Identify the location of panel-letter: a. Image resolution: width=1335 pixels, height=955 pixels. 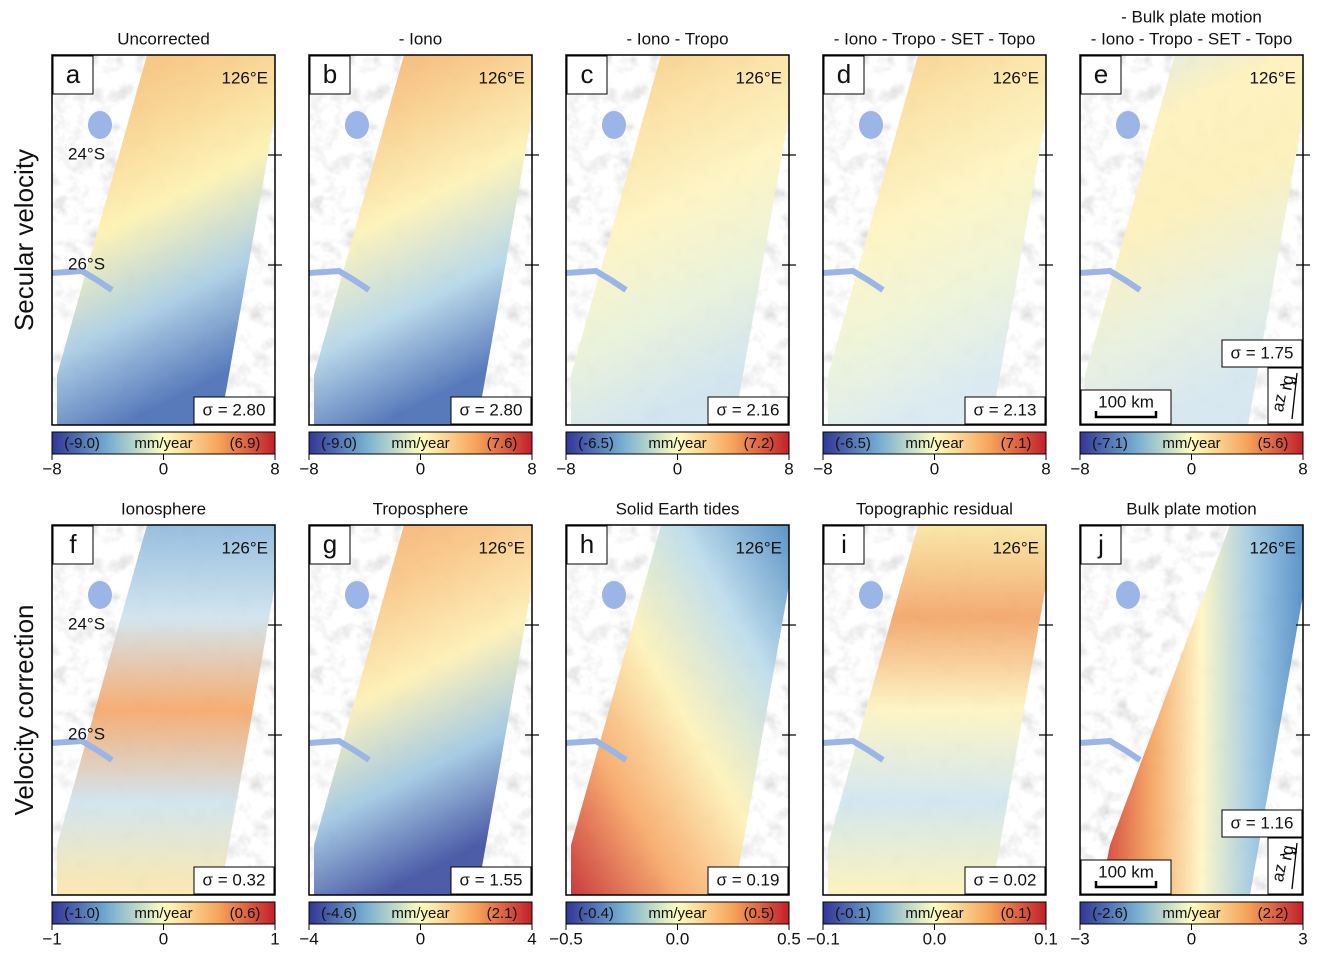
(73, 74).